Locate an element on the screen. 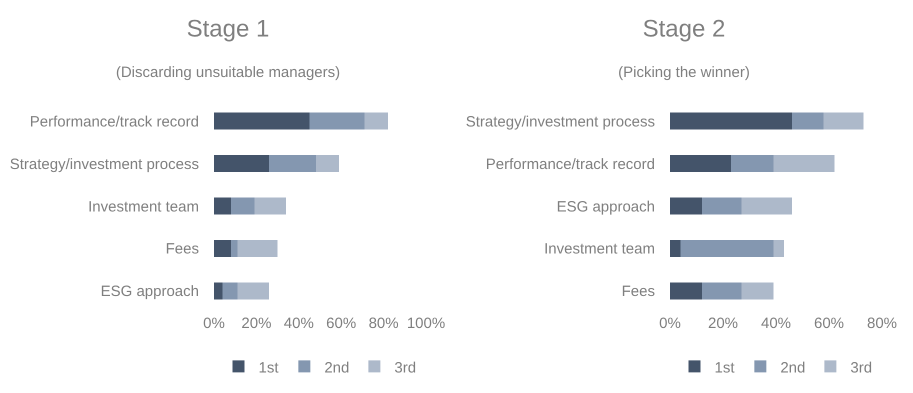 This screenshot has height=393, width=913. x-tick-label: 100% is located at coordinates (426, 323).